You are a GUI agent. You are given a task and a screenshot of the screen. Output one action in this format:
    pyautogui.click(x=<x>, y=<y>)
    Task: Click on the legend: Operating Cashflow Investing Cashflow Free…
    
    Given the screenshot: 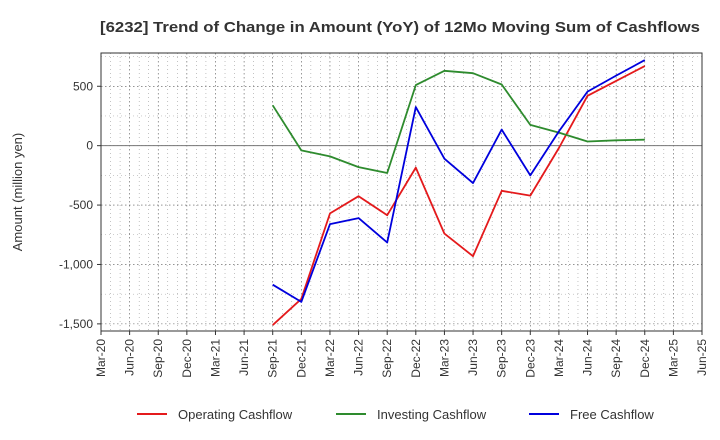 What is the action you would take?
    pyautogui.click(x=395, y=414)
    